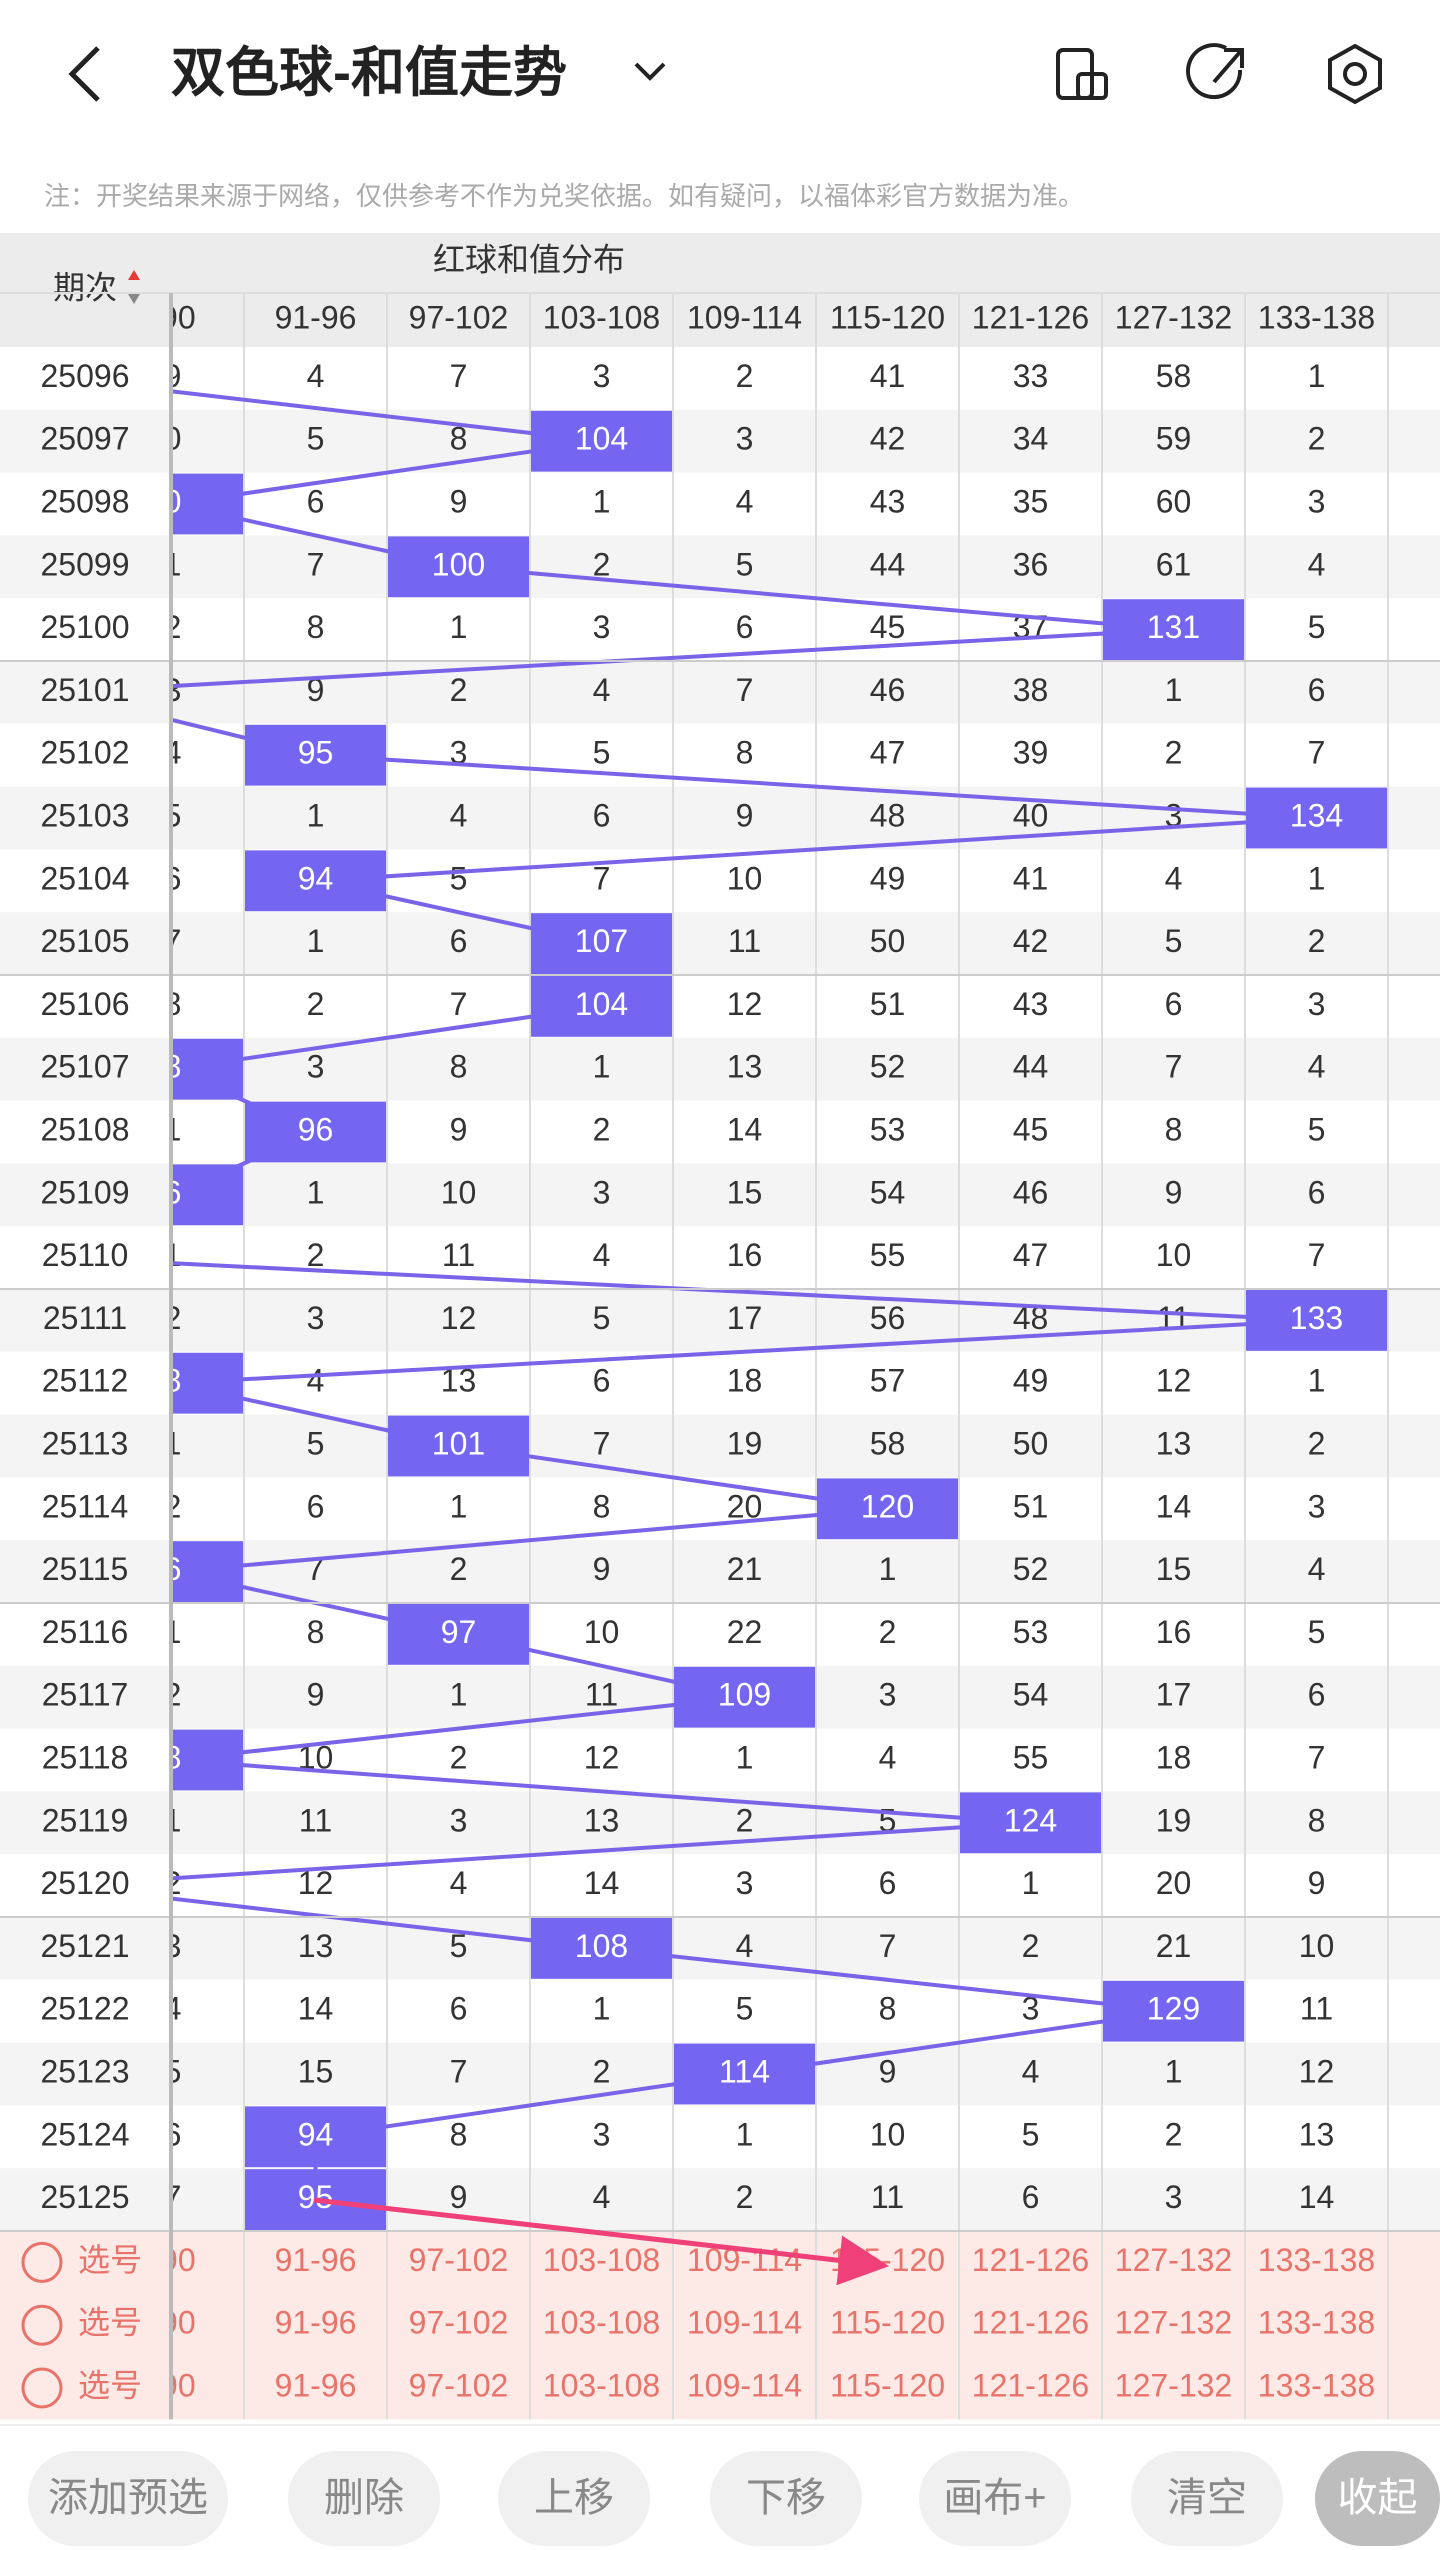 This screenshot has width=1440, height=2550. What do you see at coordinates (84, 74) in the screenshot?
I see `back-button` at bounding box center [84, 74].